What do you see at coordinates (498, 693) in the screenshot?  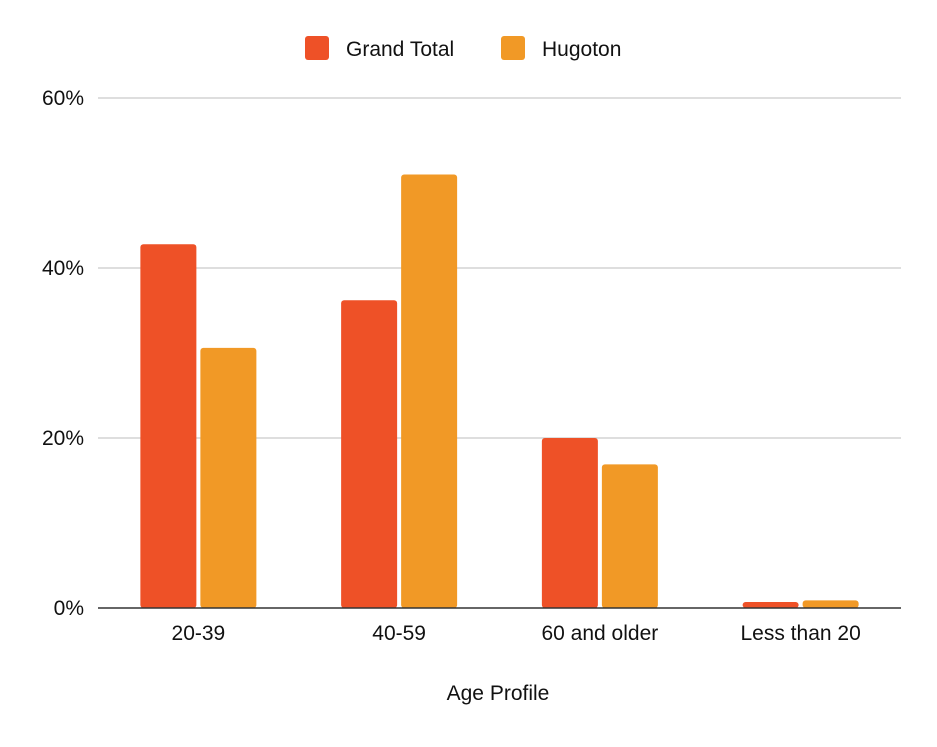 I see `x-axis-title: Age Profile` at bounding box center [498, 693].